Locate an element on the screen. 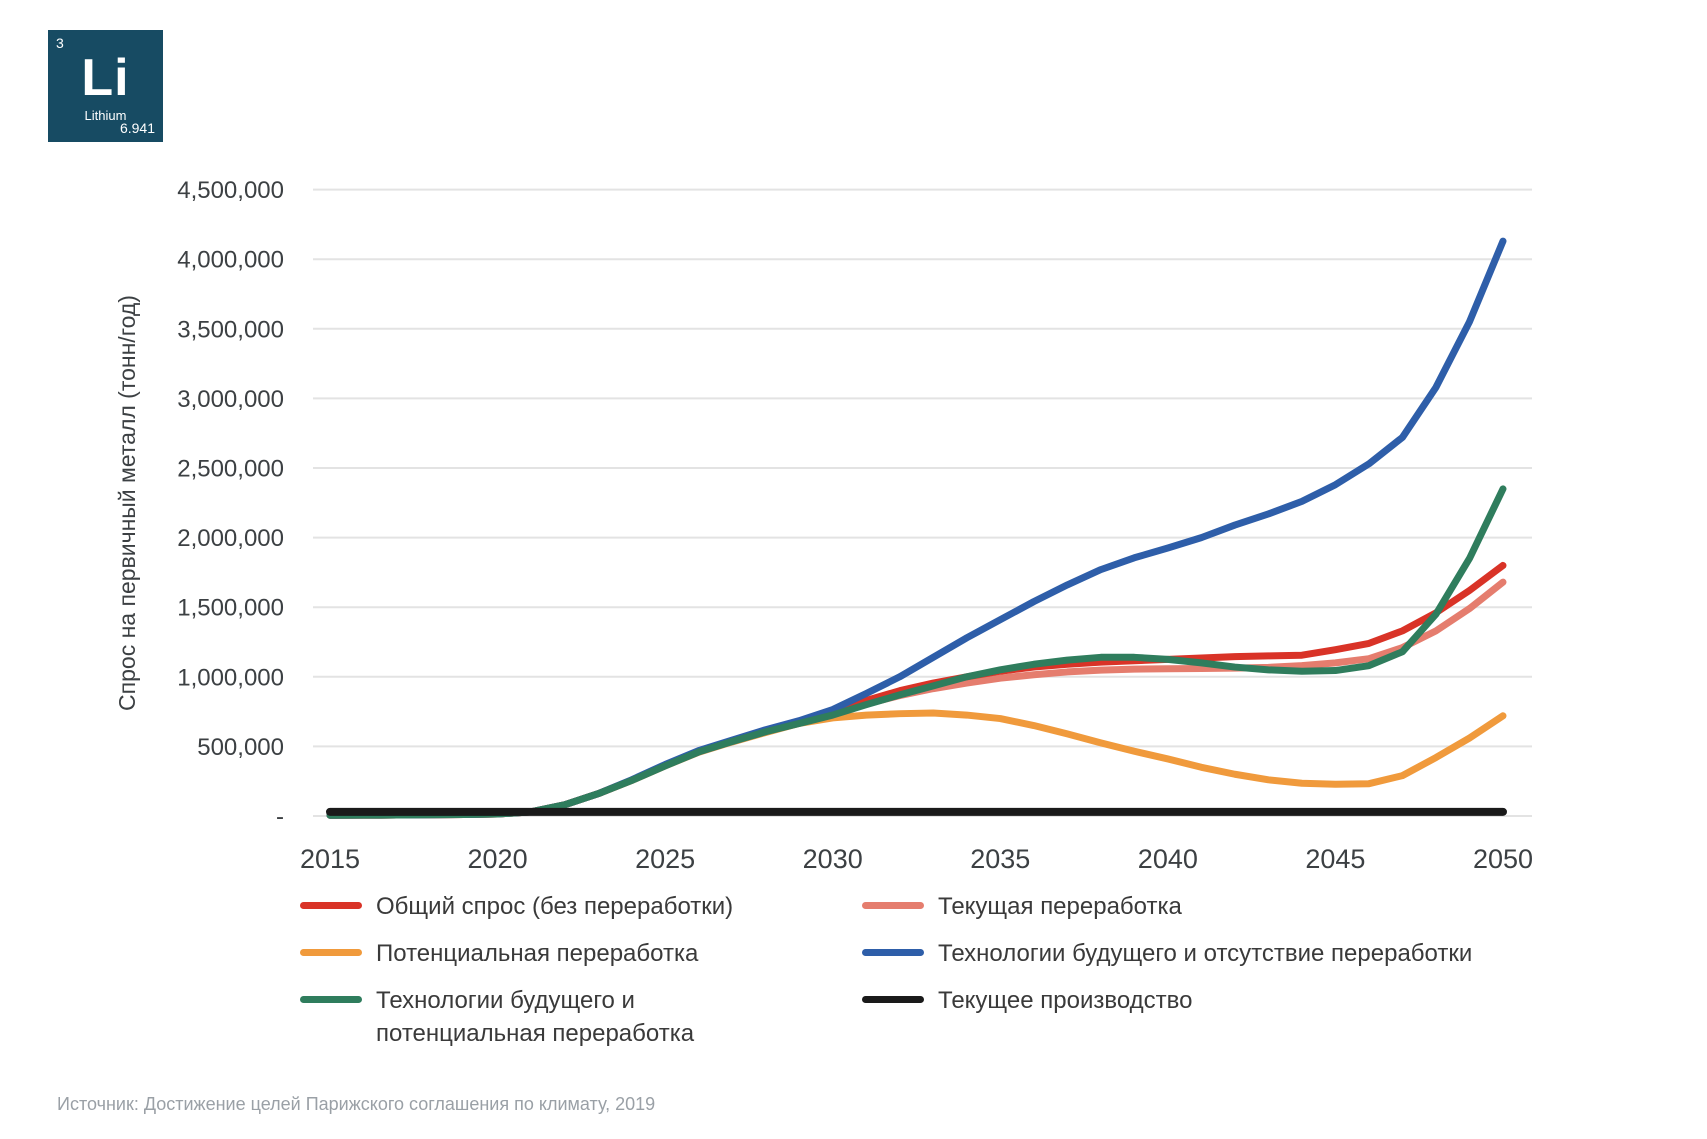 This screenshot has width=1707, height=1139. y-tick-label: 2,500,000 is located at coordinates (230, 469).